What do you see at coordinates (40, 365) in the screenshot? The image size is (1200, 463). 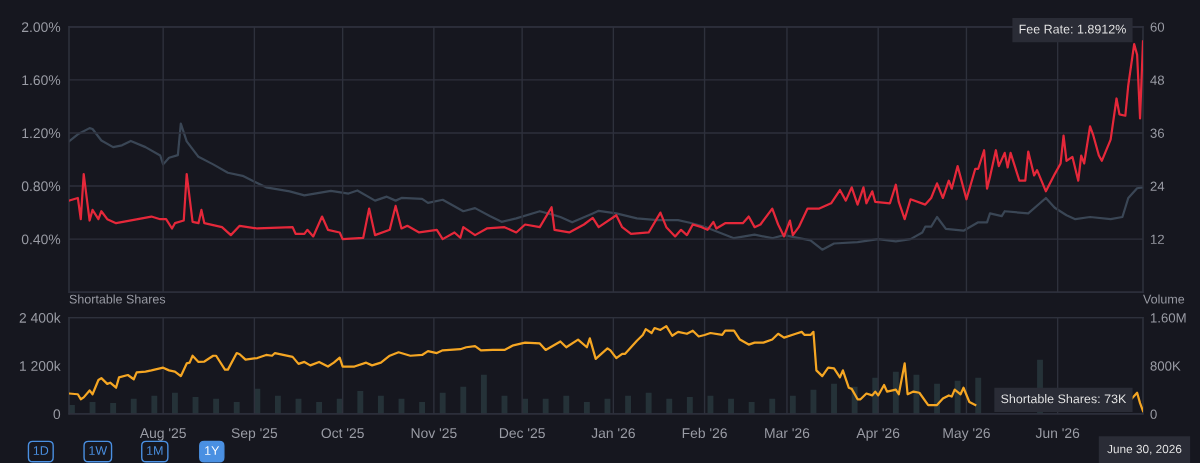 I see `y-tick-label: 1 200k` at bounding box center [40, 365].